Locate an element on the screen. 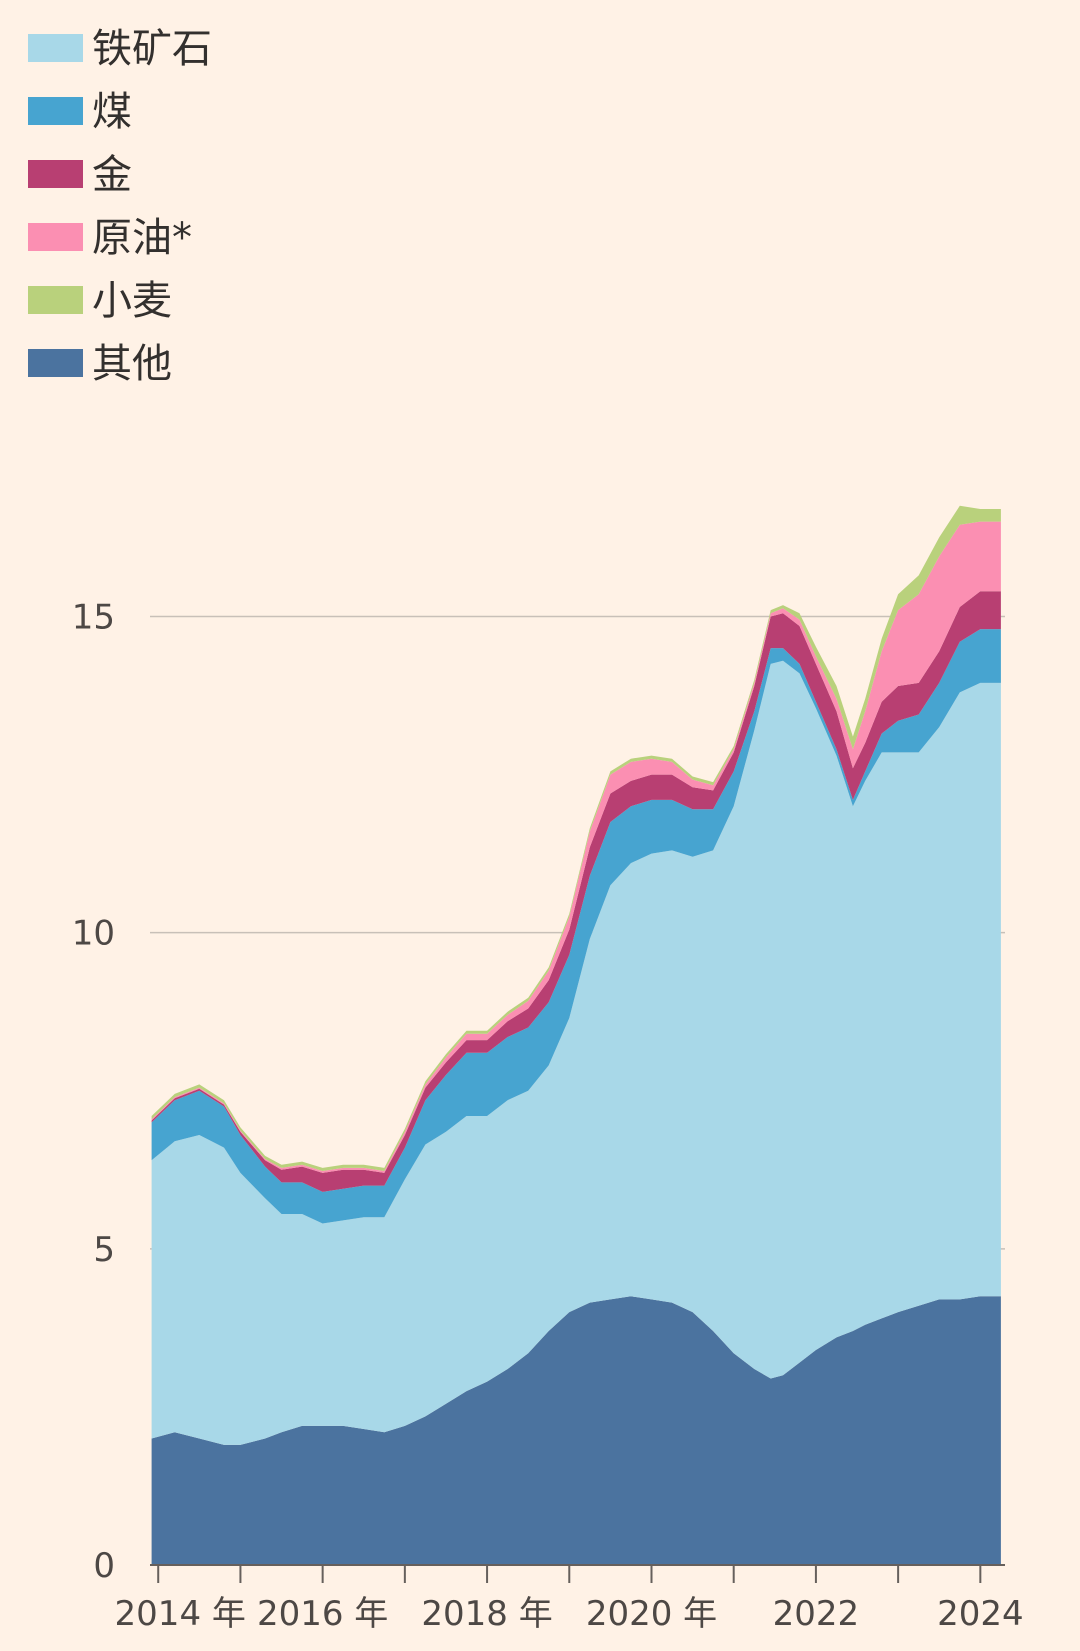 The image size is (1080, 1651). x-tick-label-2018: 2018 年 is located at coordinates (486, 1614).